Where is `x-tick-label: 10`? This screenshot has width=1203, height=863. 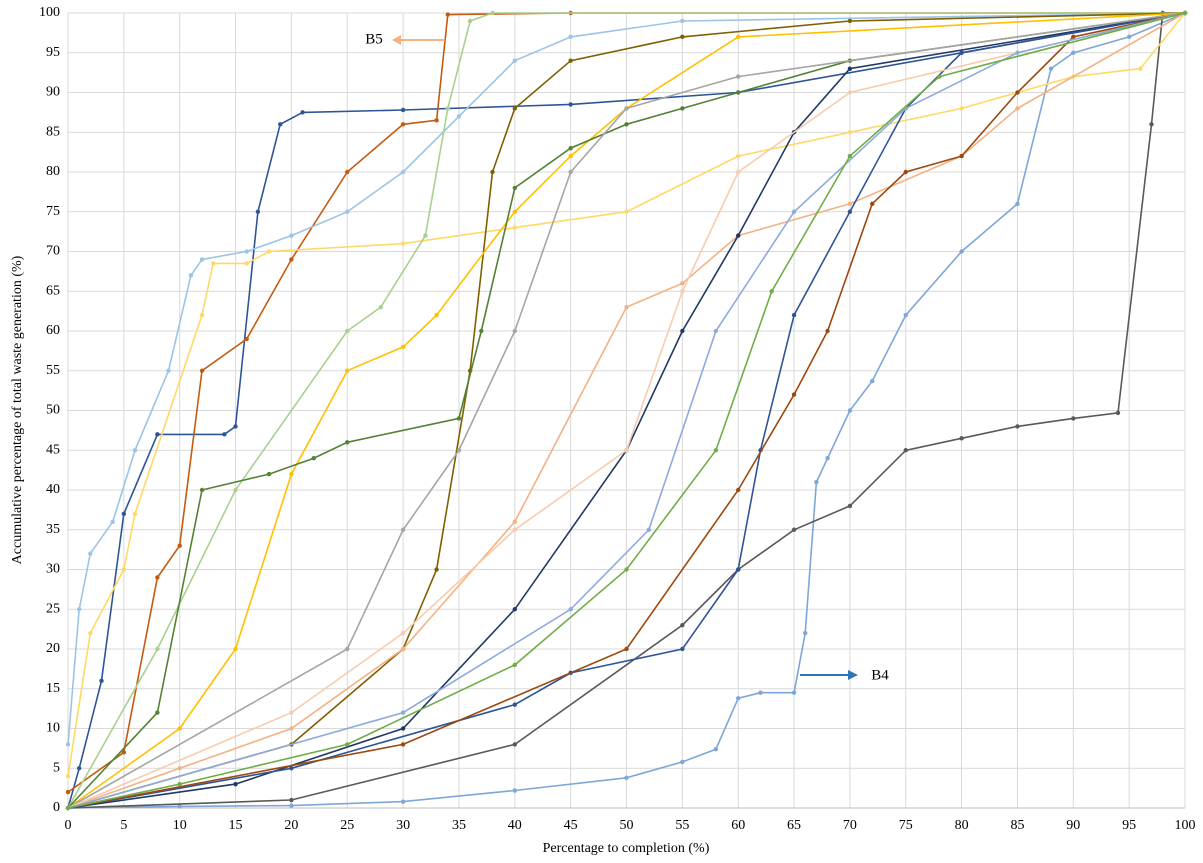
x-tick-label: 10 is located at coordinates (180, 825).